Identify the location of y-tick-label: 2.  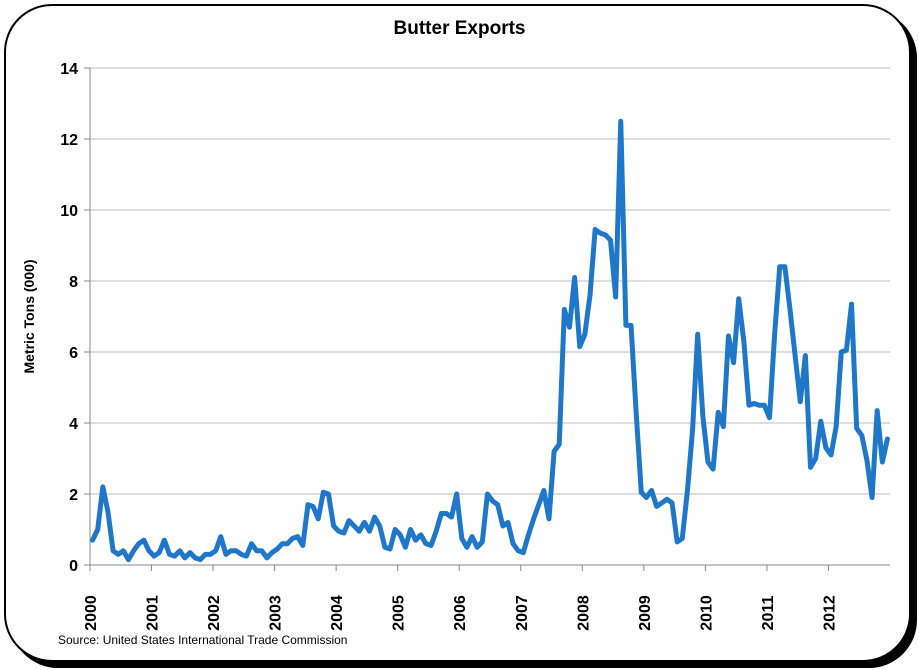
(73, 495).